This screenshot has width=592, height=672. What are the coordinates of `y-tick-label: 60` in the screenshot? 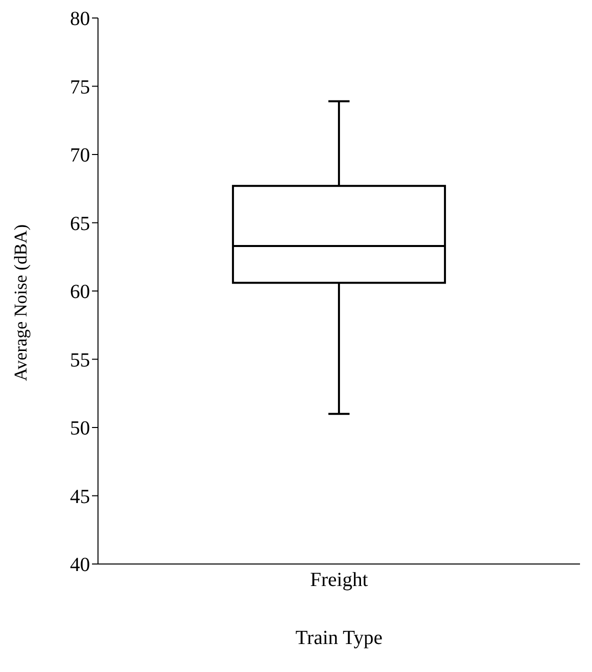 It's located at (80, 292).